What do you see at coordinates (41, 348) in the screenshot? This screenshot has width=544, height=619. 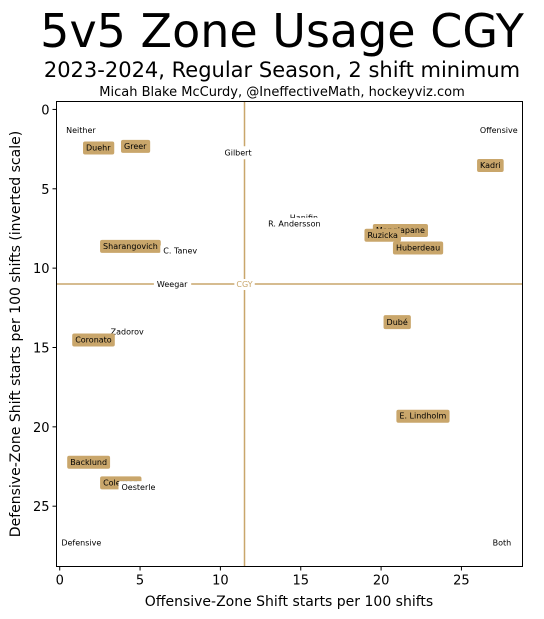 I see `y-tick-label: 15` at bounding box center [41, 348].